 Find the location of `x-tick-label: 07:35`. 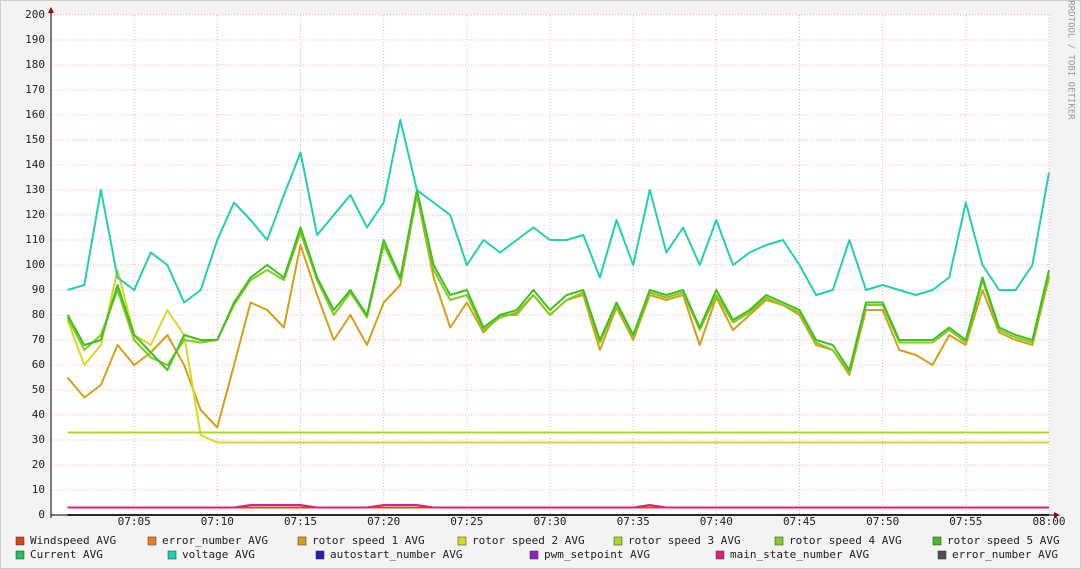

x-tick-label: 07:35 is located at coordinates (633, 521).